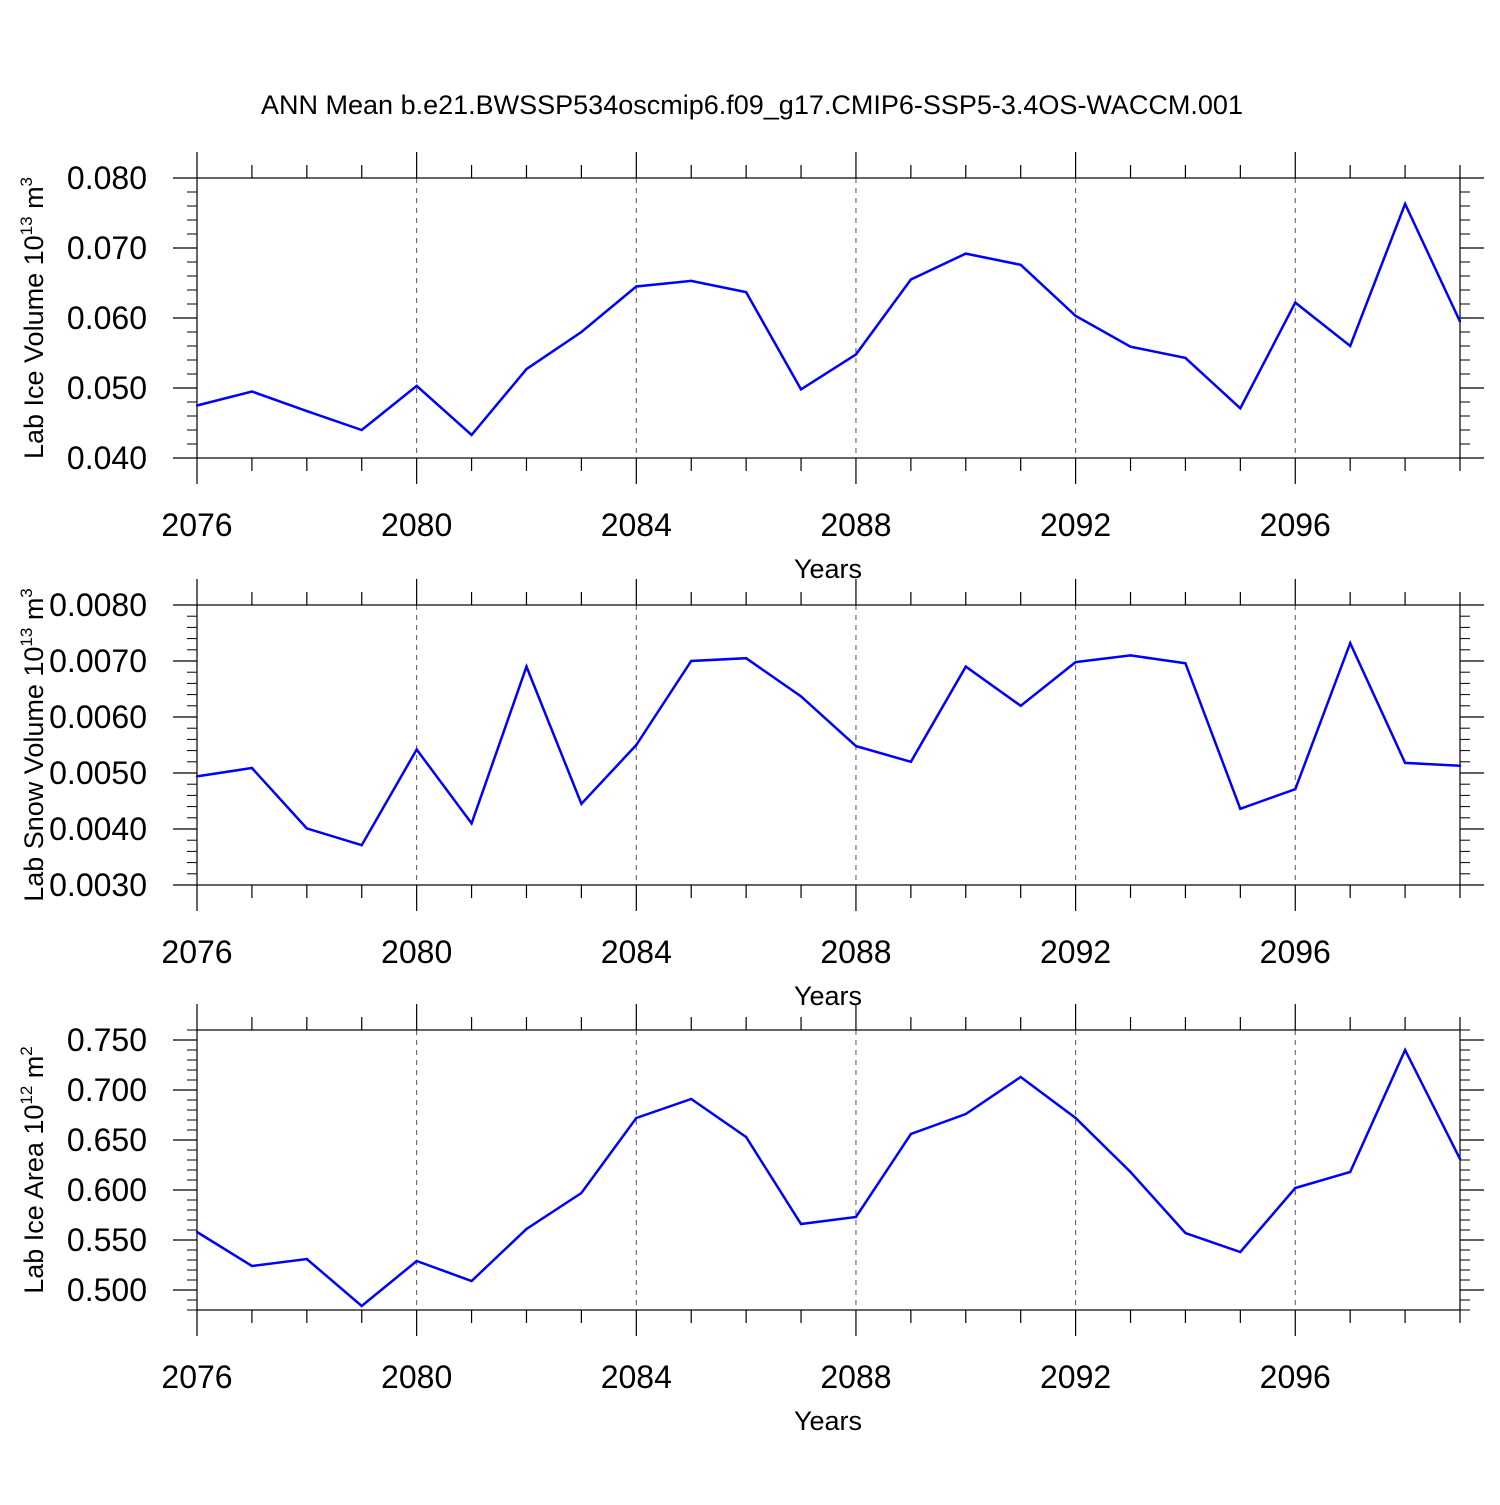  I want to click on y-tick-label: 0.750, so click(107, 1040).